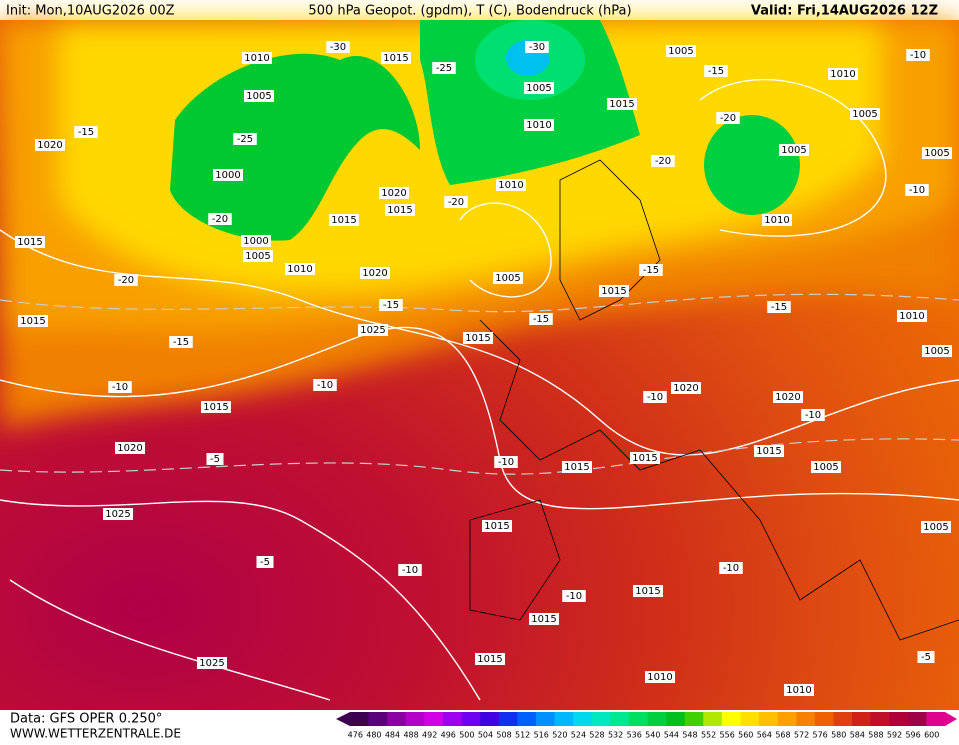  I want to click on map-label: -25, so click(245, 139).